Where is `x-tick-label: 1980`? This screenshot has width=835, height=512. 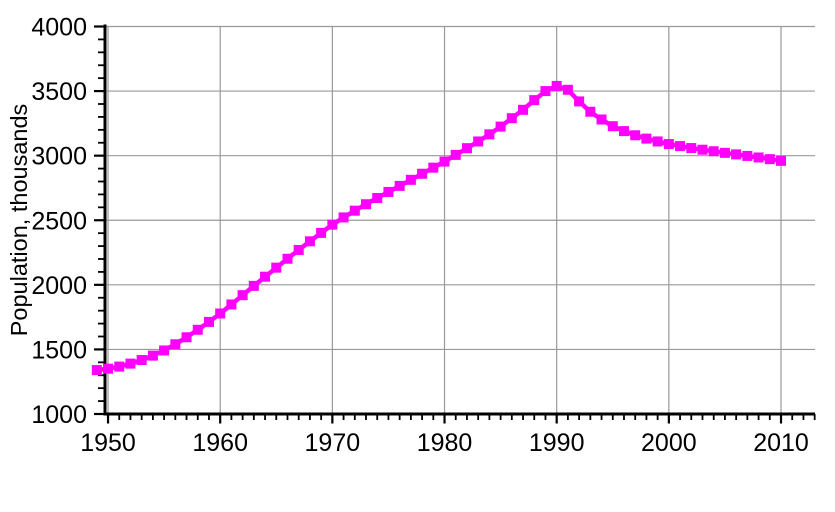
x-tick-label: 1980 is located at coordinates (445, 443).